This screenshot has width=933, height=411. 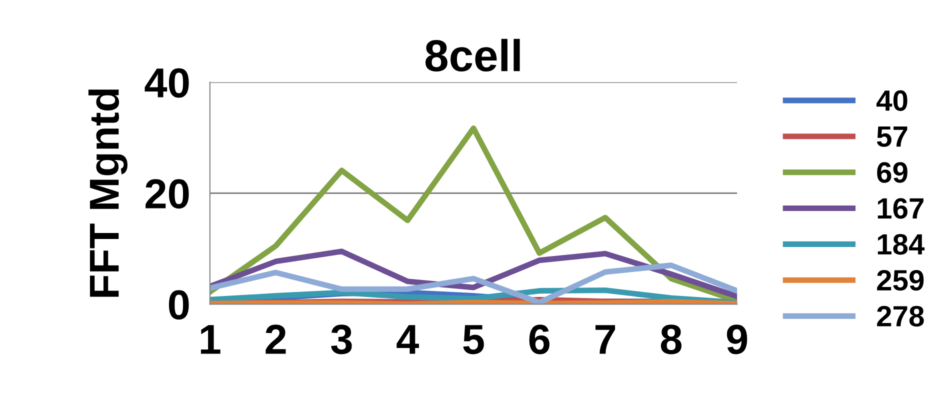 What do you see at coordinates (276, 339) in the screenshot?
I see `x-tick-label: 2` at bounding box center [276, 339].